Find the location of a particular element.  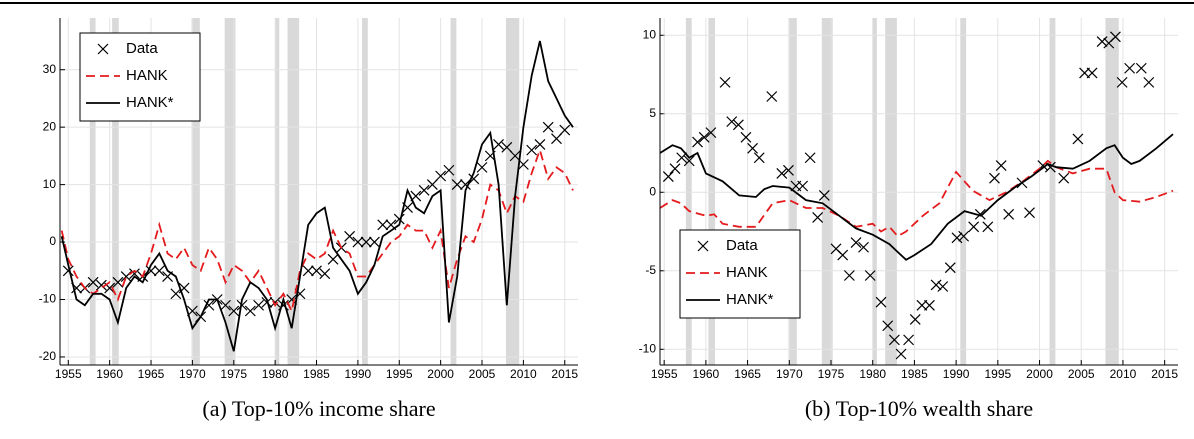

top-rule is located at coordinates (597, 3).